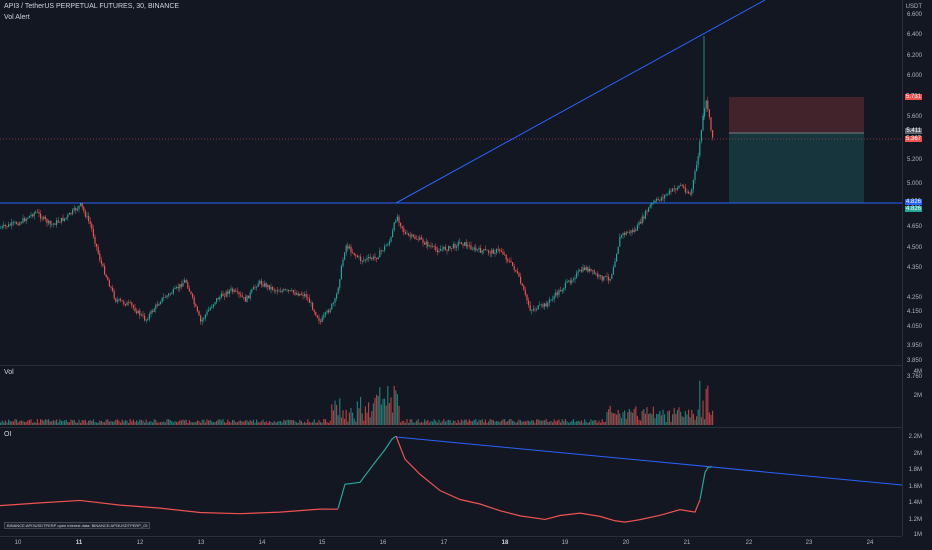 This screenshot has height=550, width=932. What do you see at coordinates (451, 427) in the screenshot?
I see `pane-separator-oi` at bounding box center [451, 427].